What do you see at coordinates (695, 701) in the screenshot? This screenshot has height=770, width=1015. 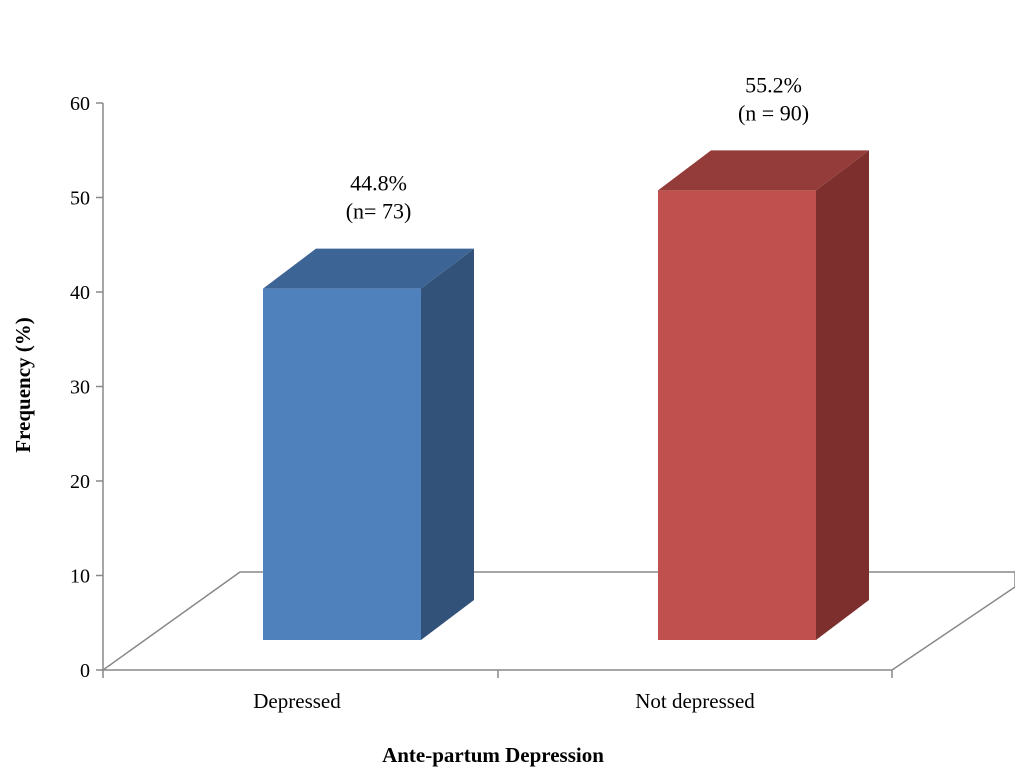 I see `x-tick-label: Not depressed` at bounding box center [695, 701].